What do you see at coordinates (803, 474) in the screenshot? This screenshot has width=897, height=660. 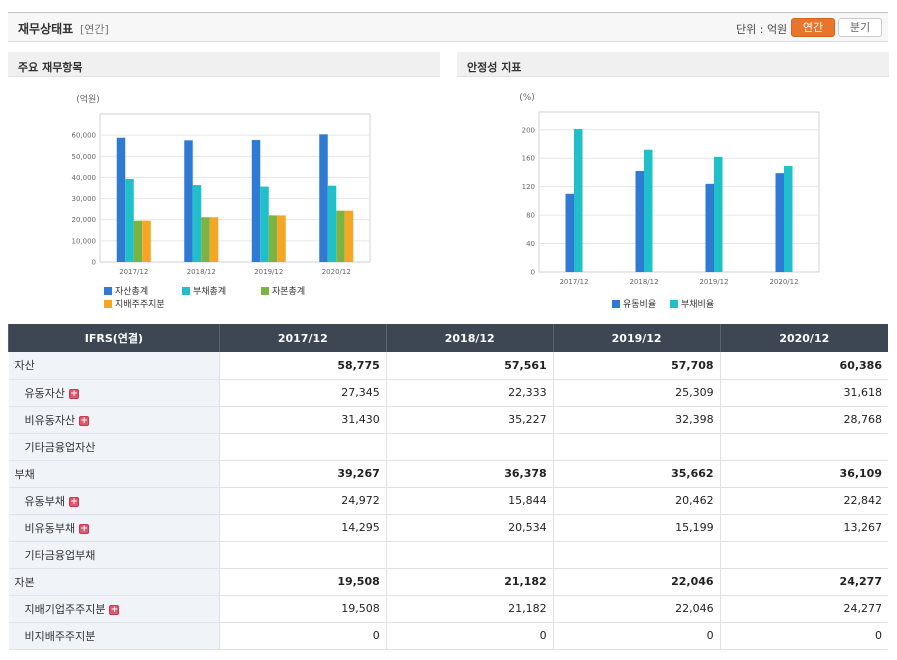 I see `table-cell: 36,109` at bounding box center [803, 474].